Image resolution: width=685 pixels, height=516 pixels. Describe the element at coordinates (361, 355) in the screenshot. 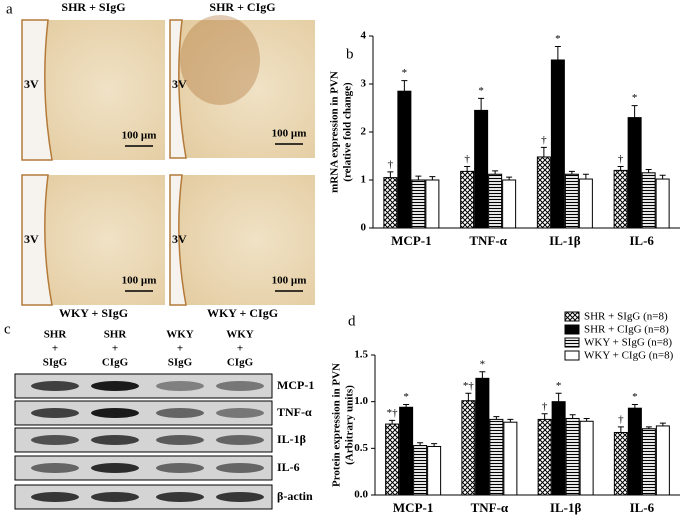

I see `y-tick-label: 1.5` at that location.